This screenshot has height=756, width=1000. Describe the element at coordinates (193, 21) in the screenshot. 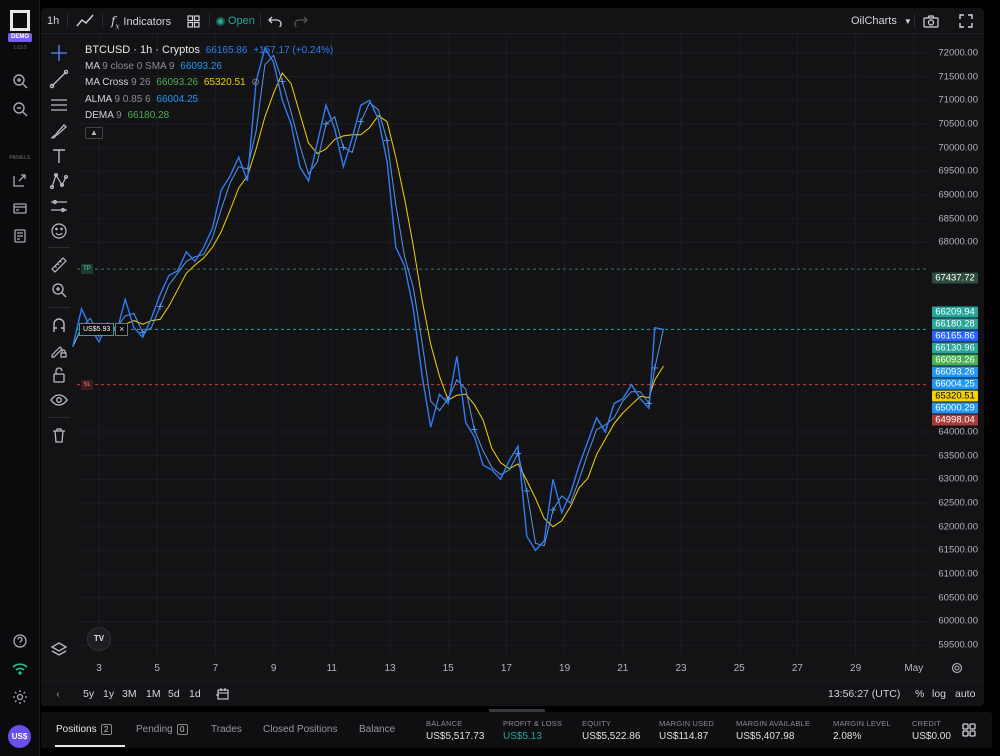

I see `layouts-grid-icon` at that location.